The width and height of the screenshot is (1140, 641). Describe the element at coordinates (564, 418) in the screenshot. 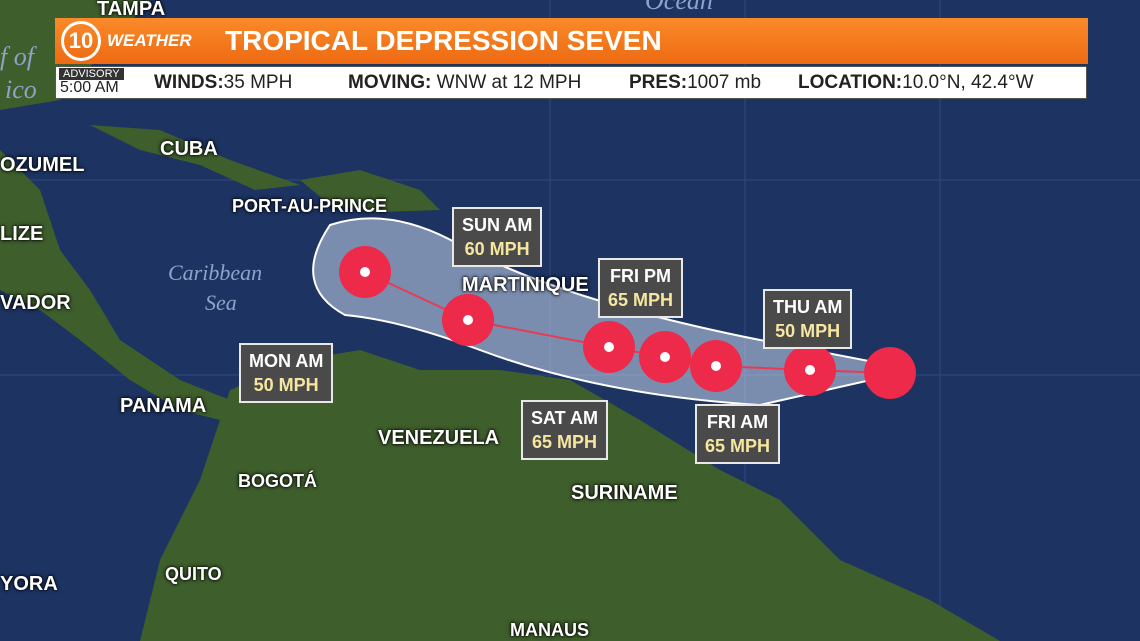

I see `forecast-time: SAT AM` at that location.